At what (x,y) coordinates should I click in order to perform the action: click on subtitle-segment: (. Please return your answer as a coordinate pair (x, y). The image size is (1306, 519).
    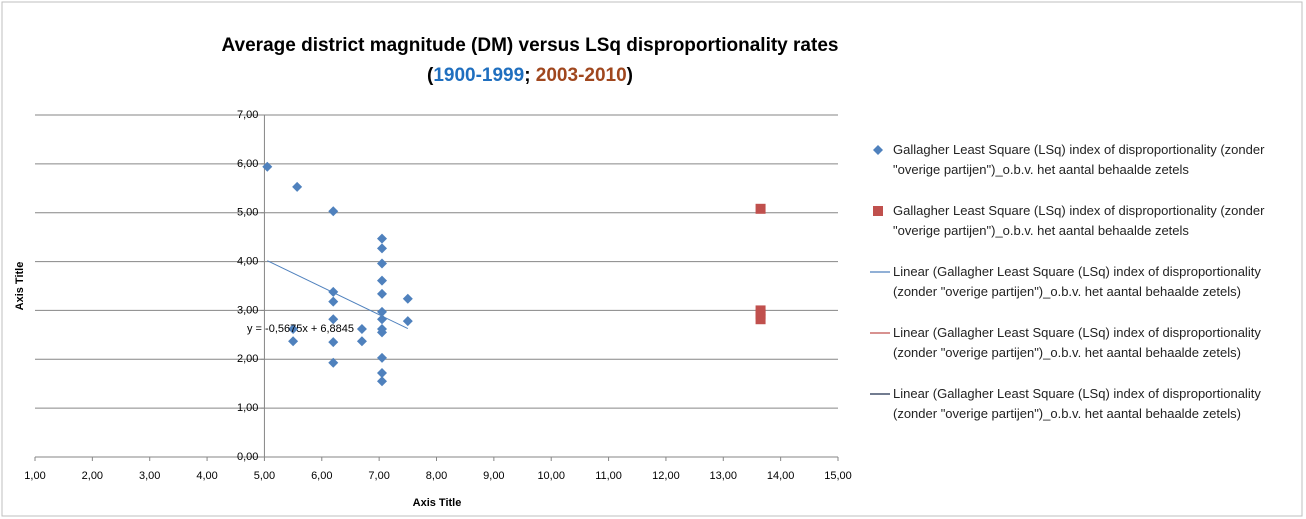
    Looking at the image, I should click on (430, 75).